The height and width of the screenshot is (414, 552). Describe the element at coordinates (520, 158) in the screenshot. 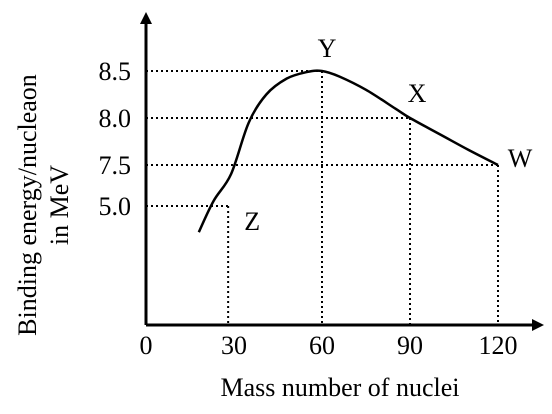

I see `point-label-w: W` at that location.